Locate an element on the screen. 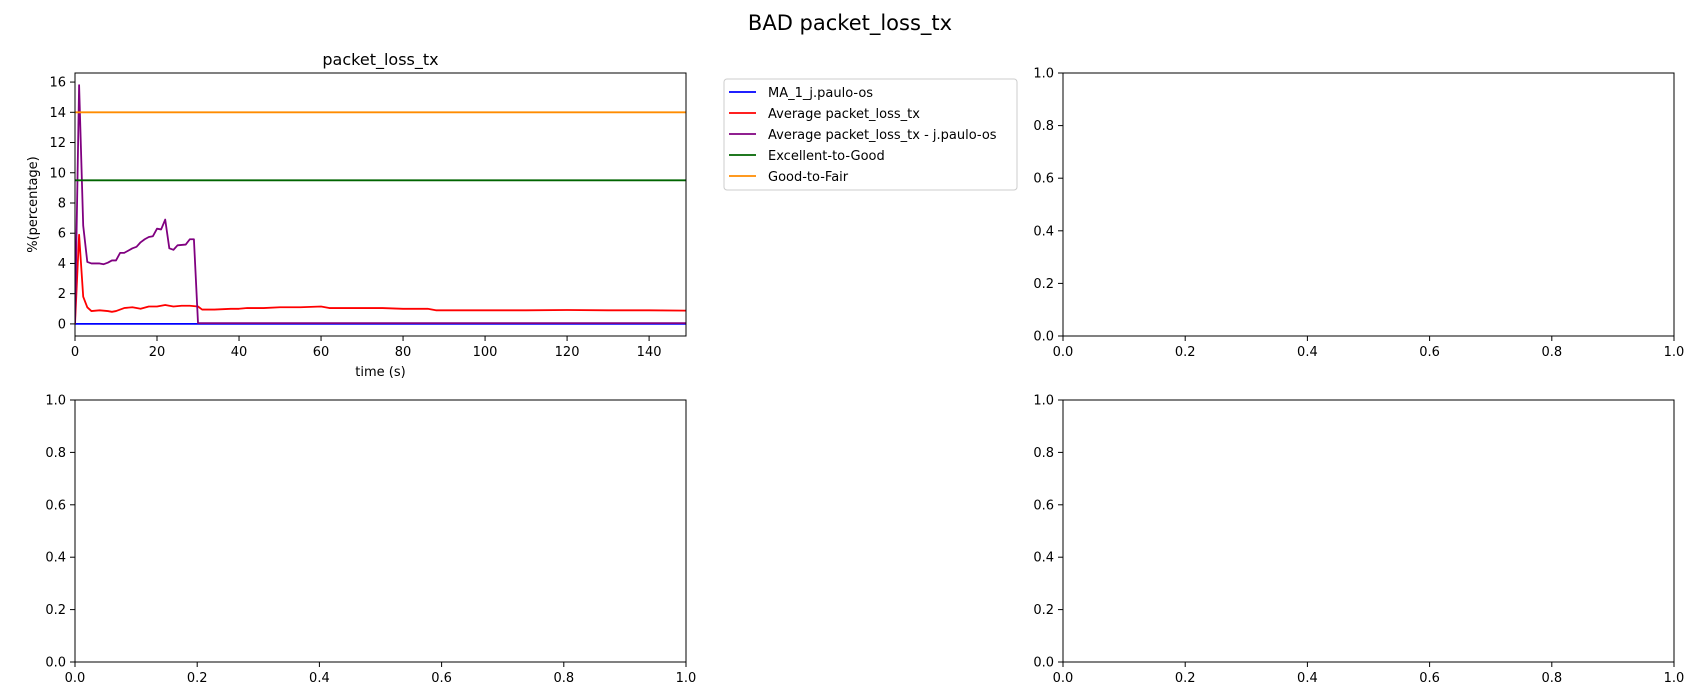  series-group is located at coordinates (380, 204).